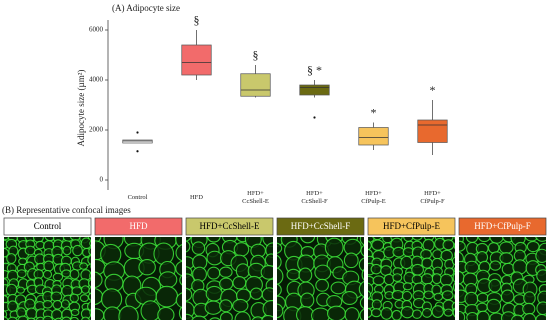 Image resolution: width=550 pixels, height=325 pixels. What do you see at coordinates (314, 197) in the screenshot?
I see `x-tick-label: HFD+ CcShell-F` at bounding box center [314, 197].